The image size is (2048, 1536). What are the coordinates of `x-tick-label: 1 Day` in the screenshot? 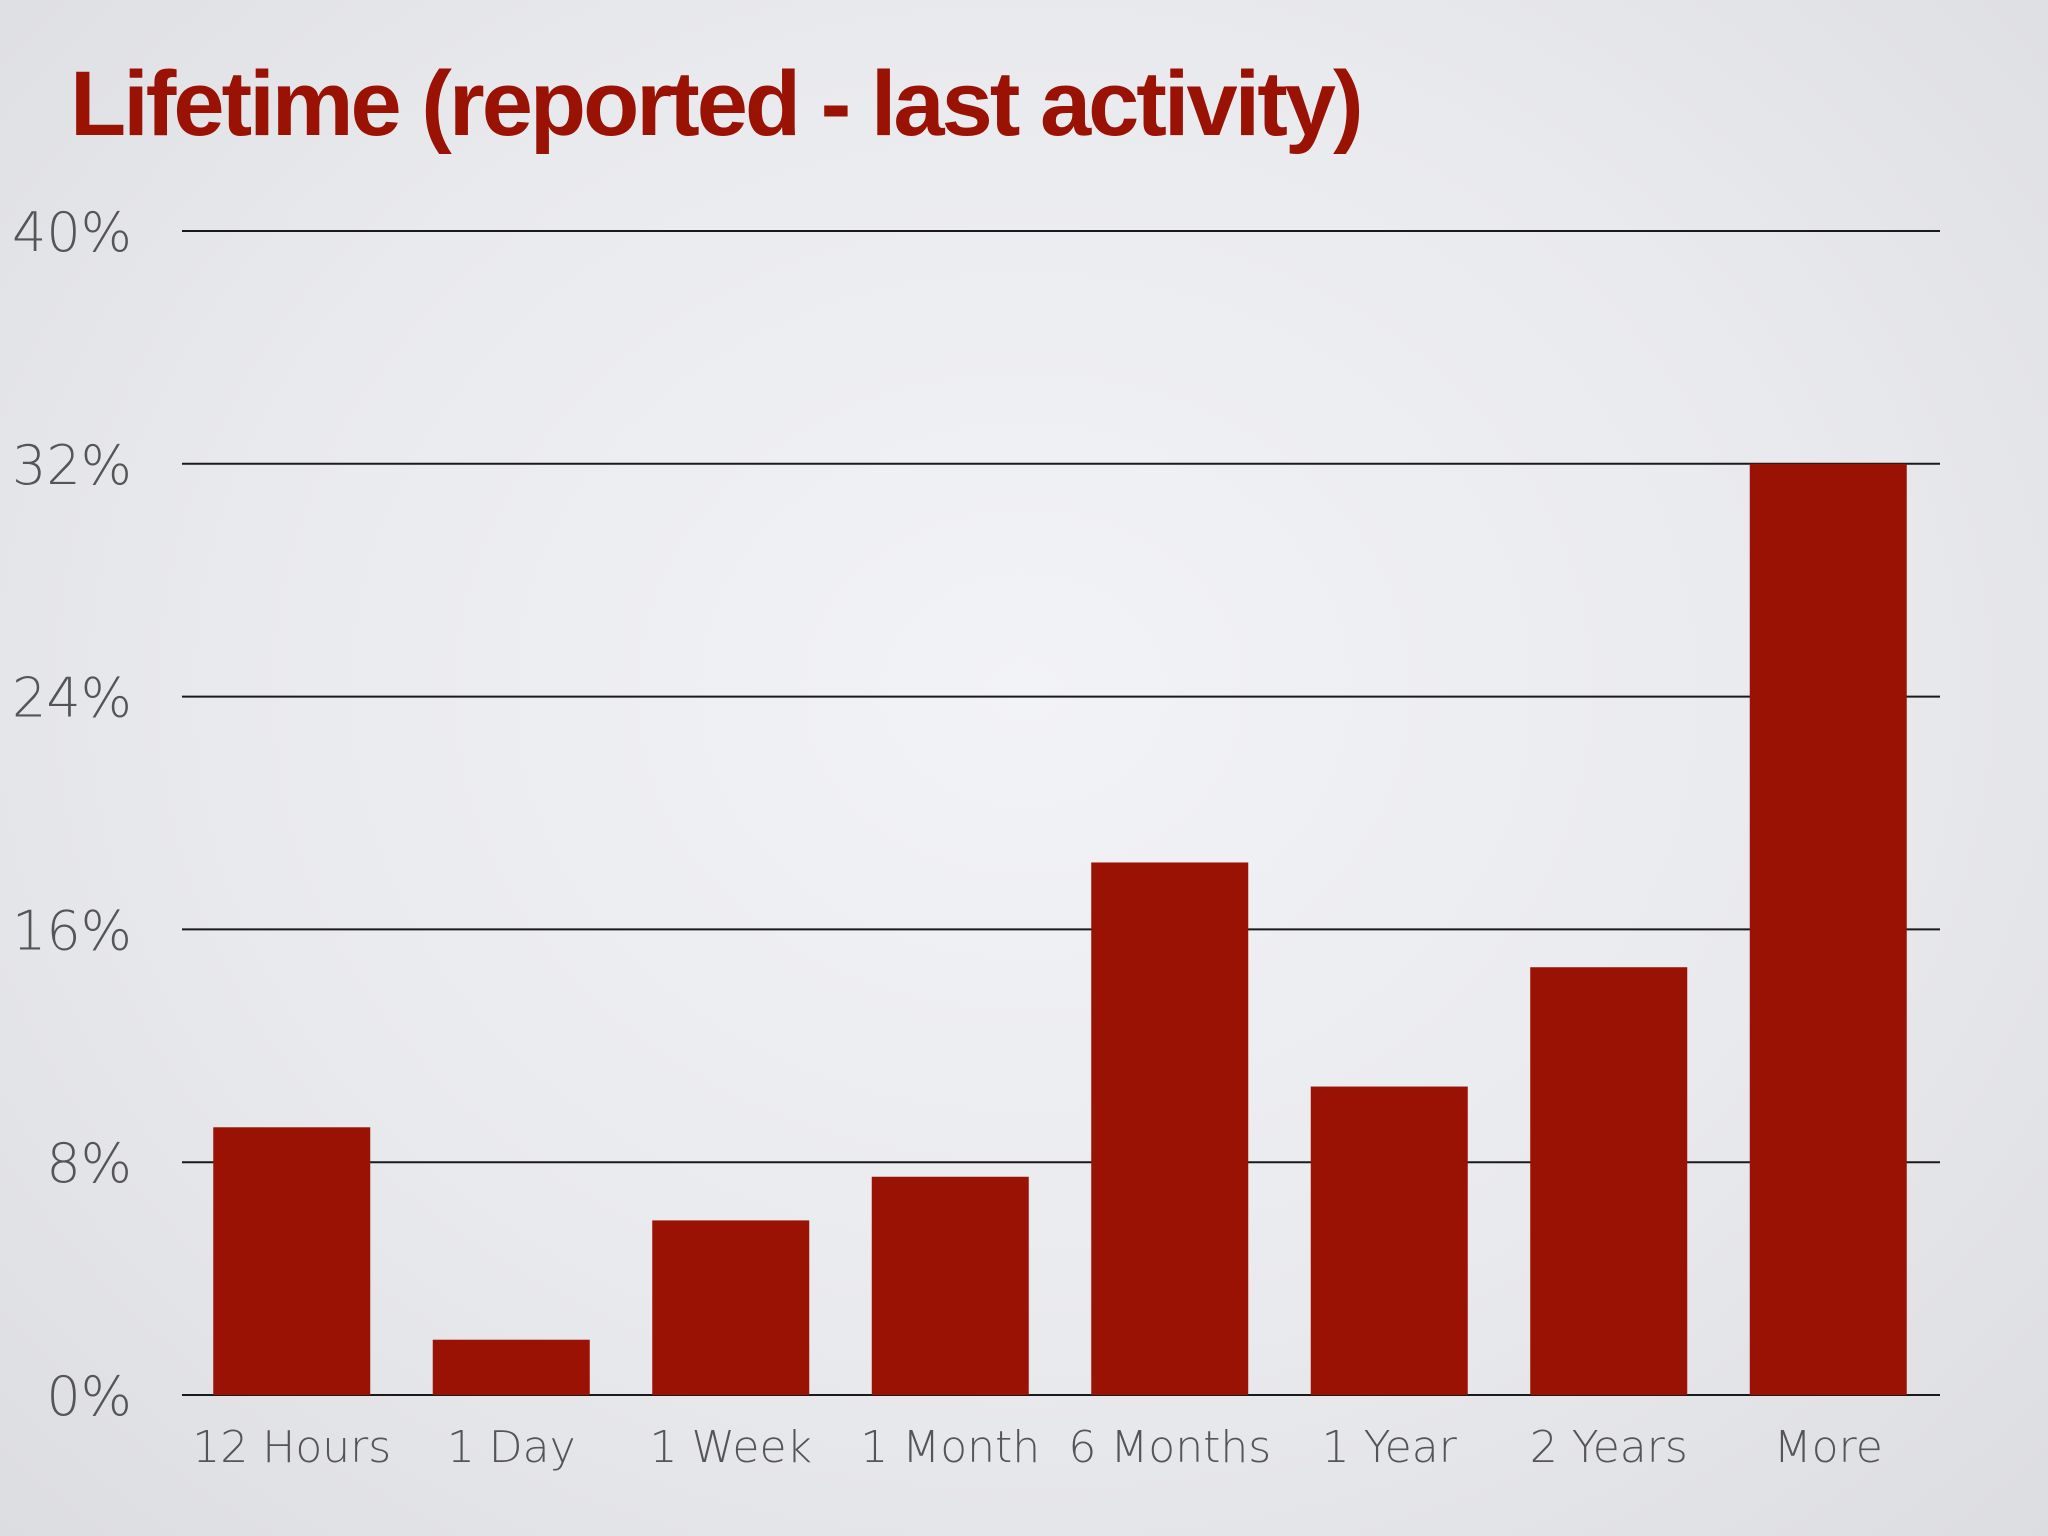 It's located at (511, 1447).